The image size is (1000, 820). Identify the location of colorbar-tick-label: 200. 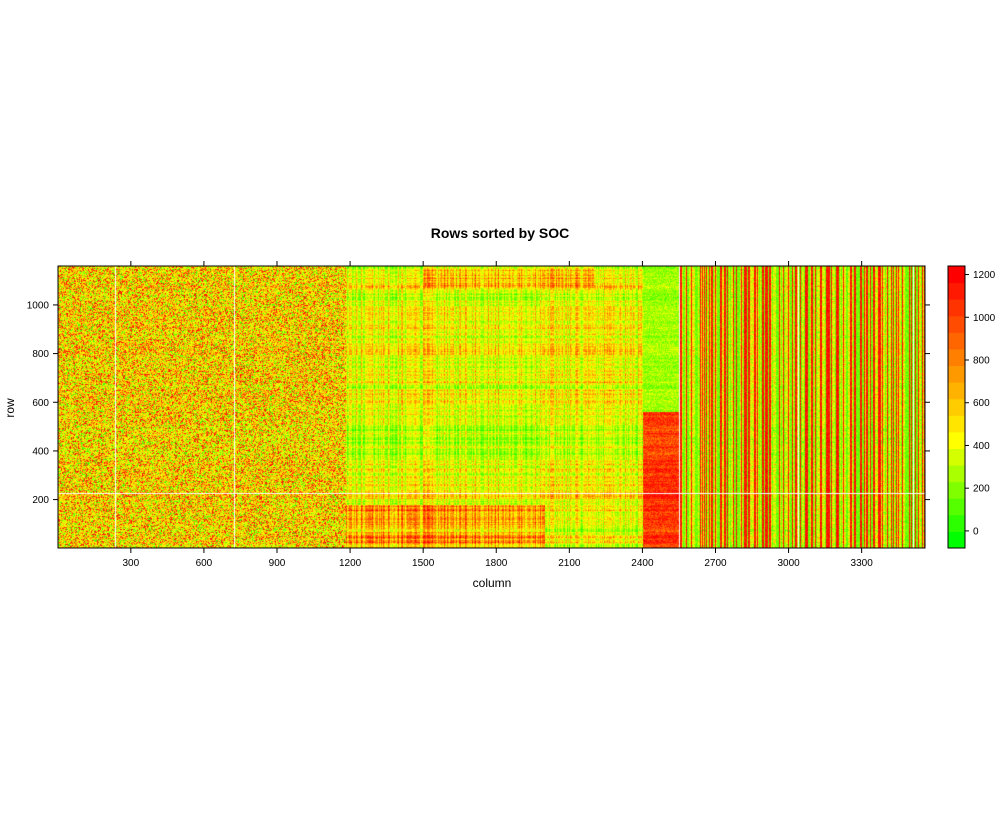
(981, 489).